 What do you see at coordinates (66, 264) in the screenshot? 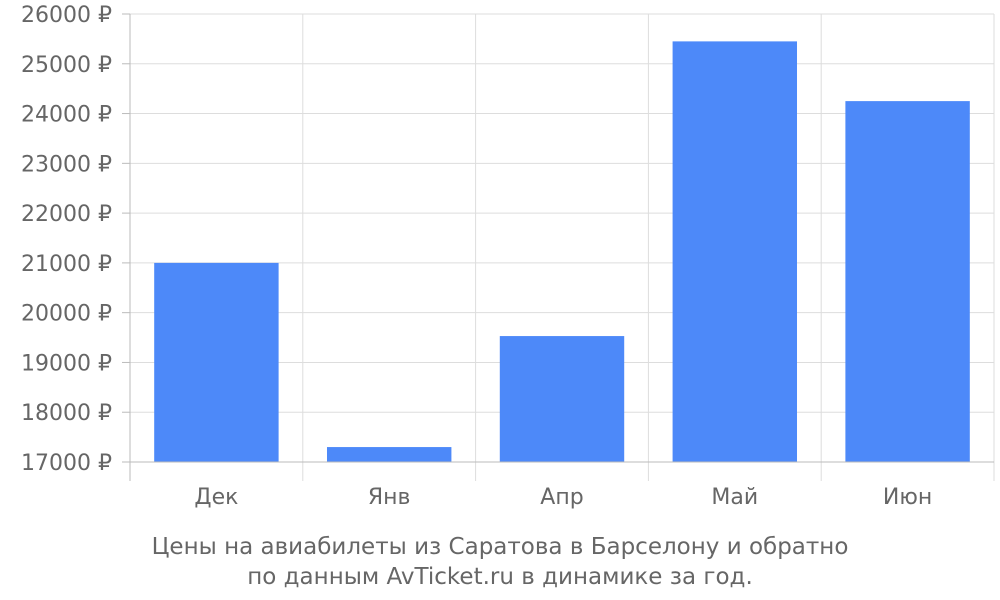
I see `y-tick-label: 21000 ₽` at bounding box center [66, 264].